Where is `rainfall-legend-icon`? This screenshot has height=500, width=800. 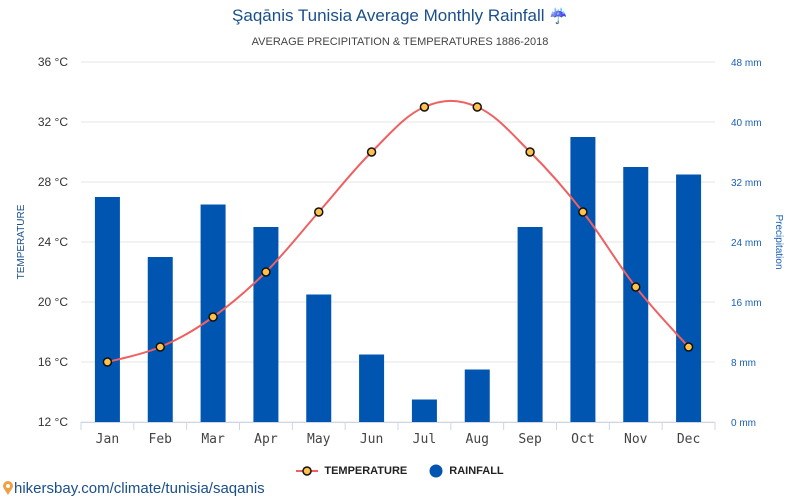
rainfall-legend-icon is located at coordinates (436, 471).